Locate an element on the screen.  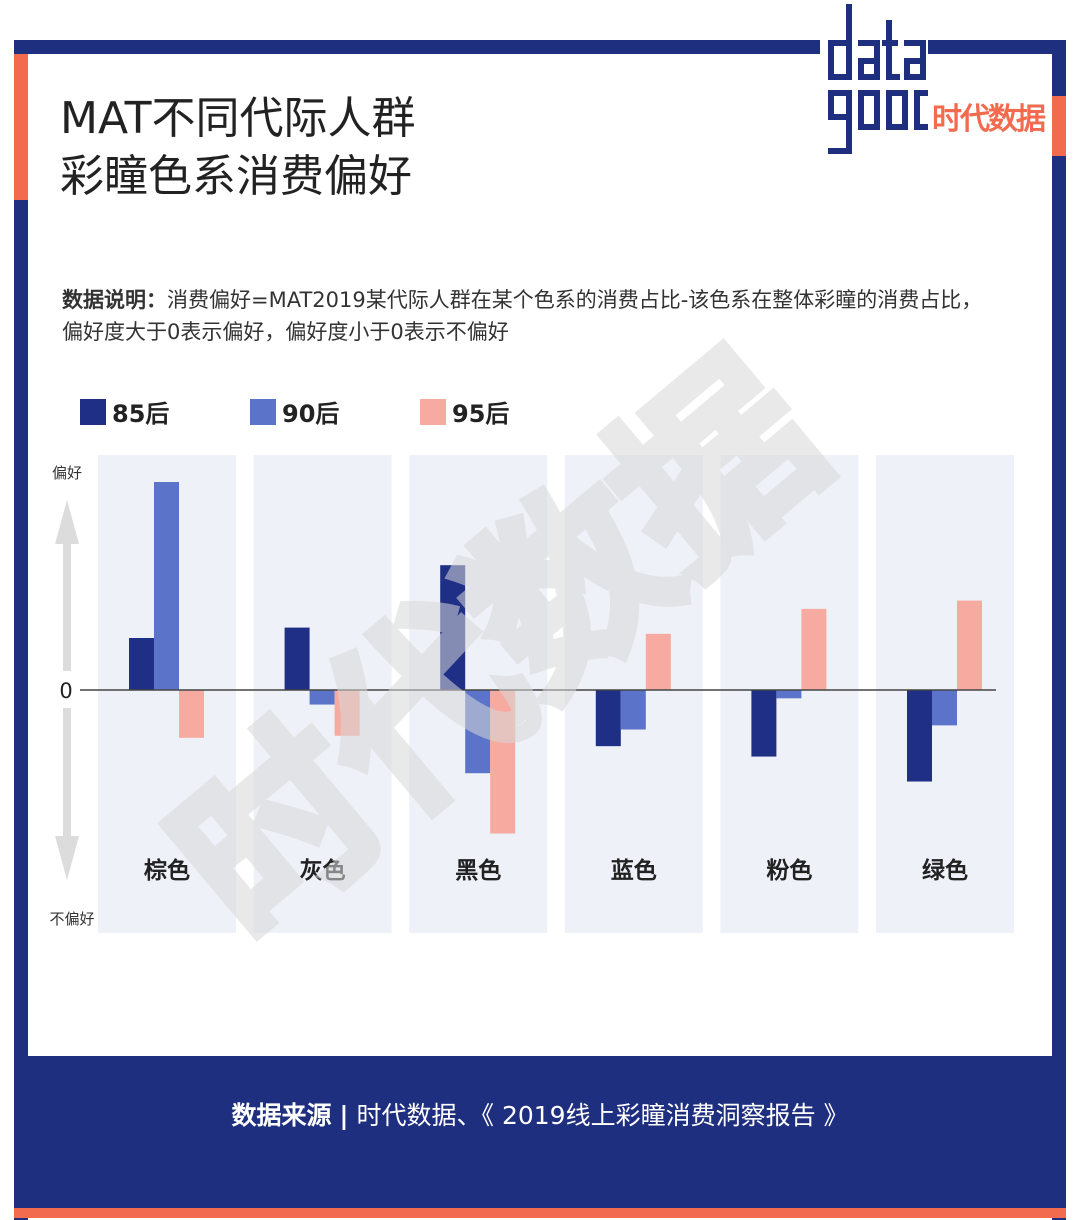
axis-arrow-shaft-down is located at coordinates (67, 773).